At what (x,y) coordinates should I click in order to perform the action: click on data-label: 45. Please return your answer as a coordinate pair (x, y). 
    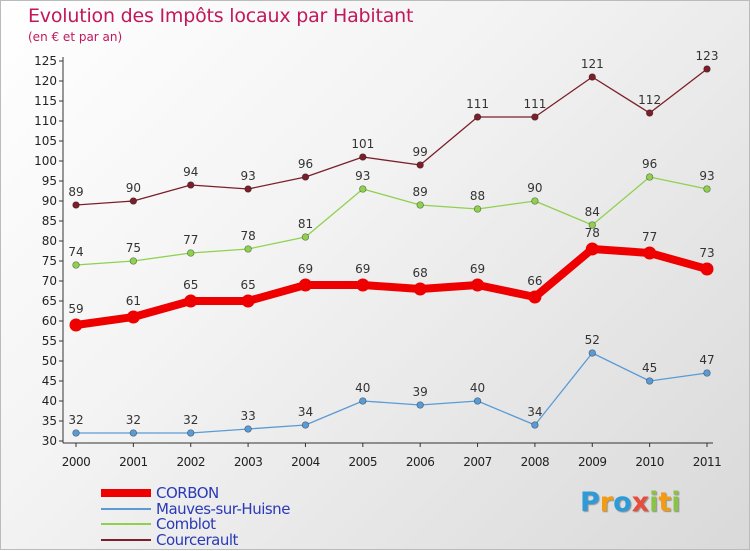
    Looking at the image, I should click on (649, 368).